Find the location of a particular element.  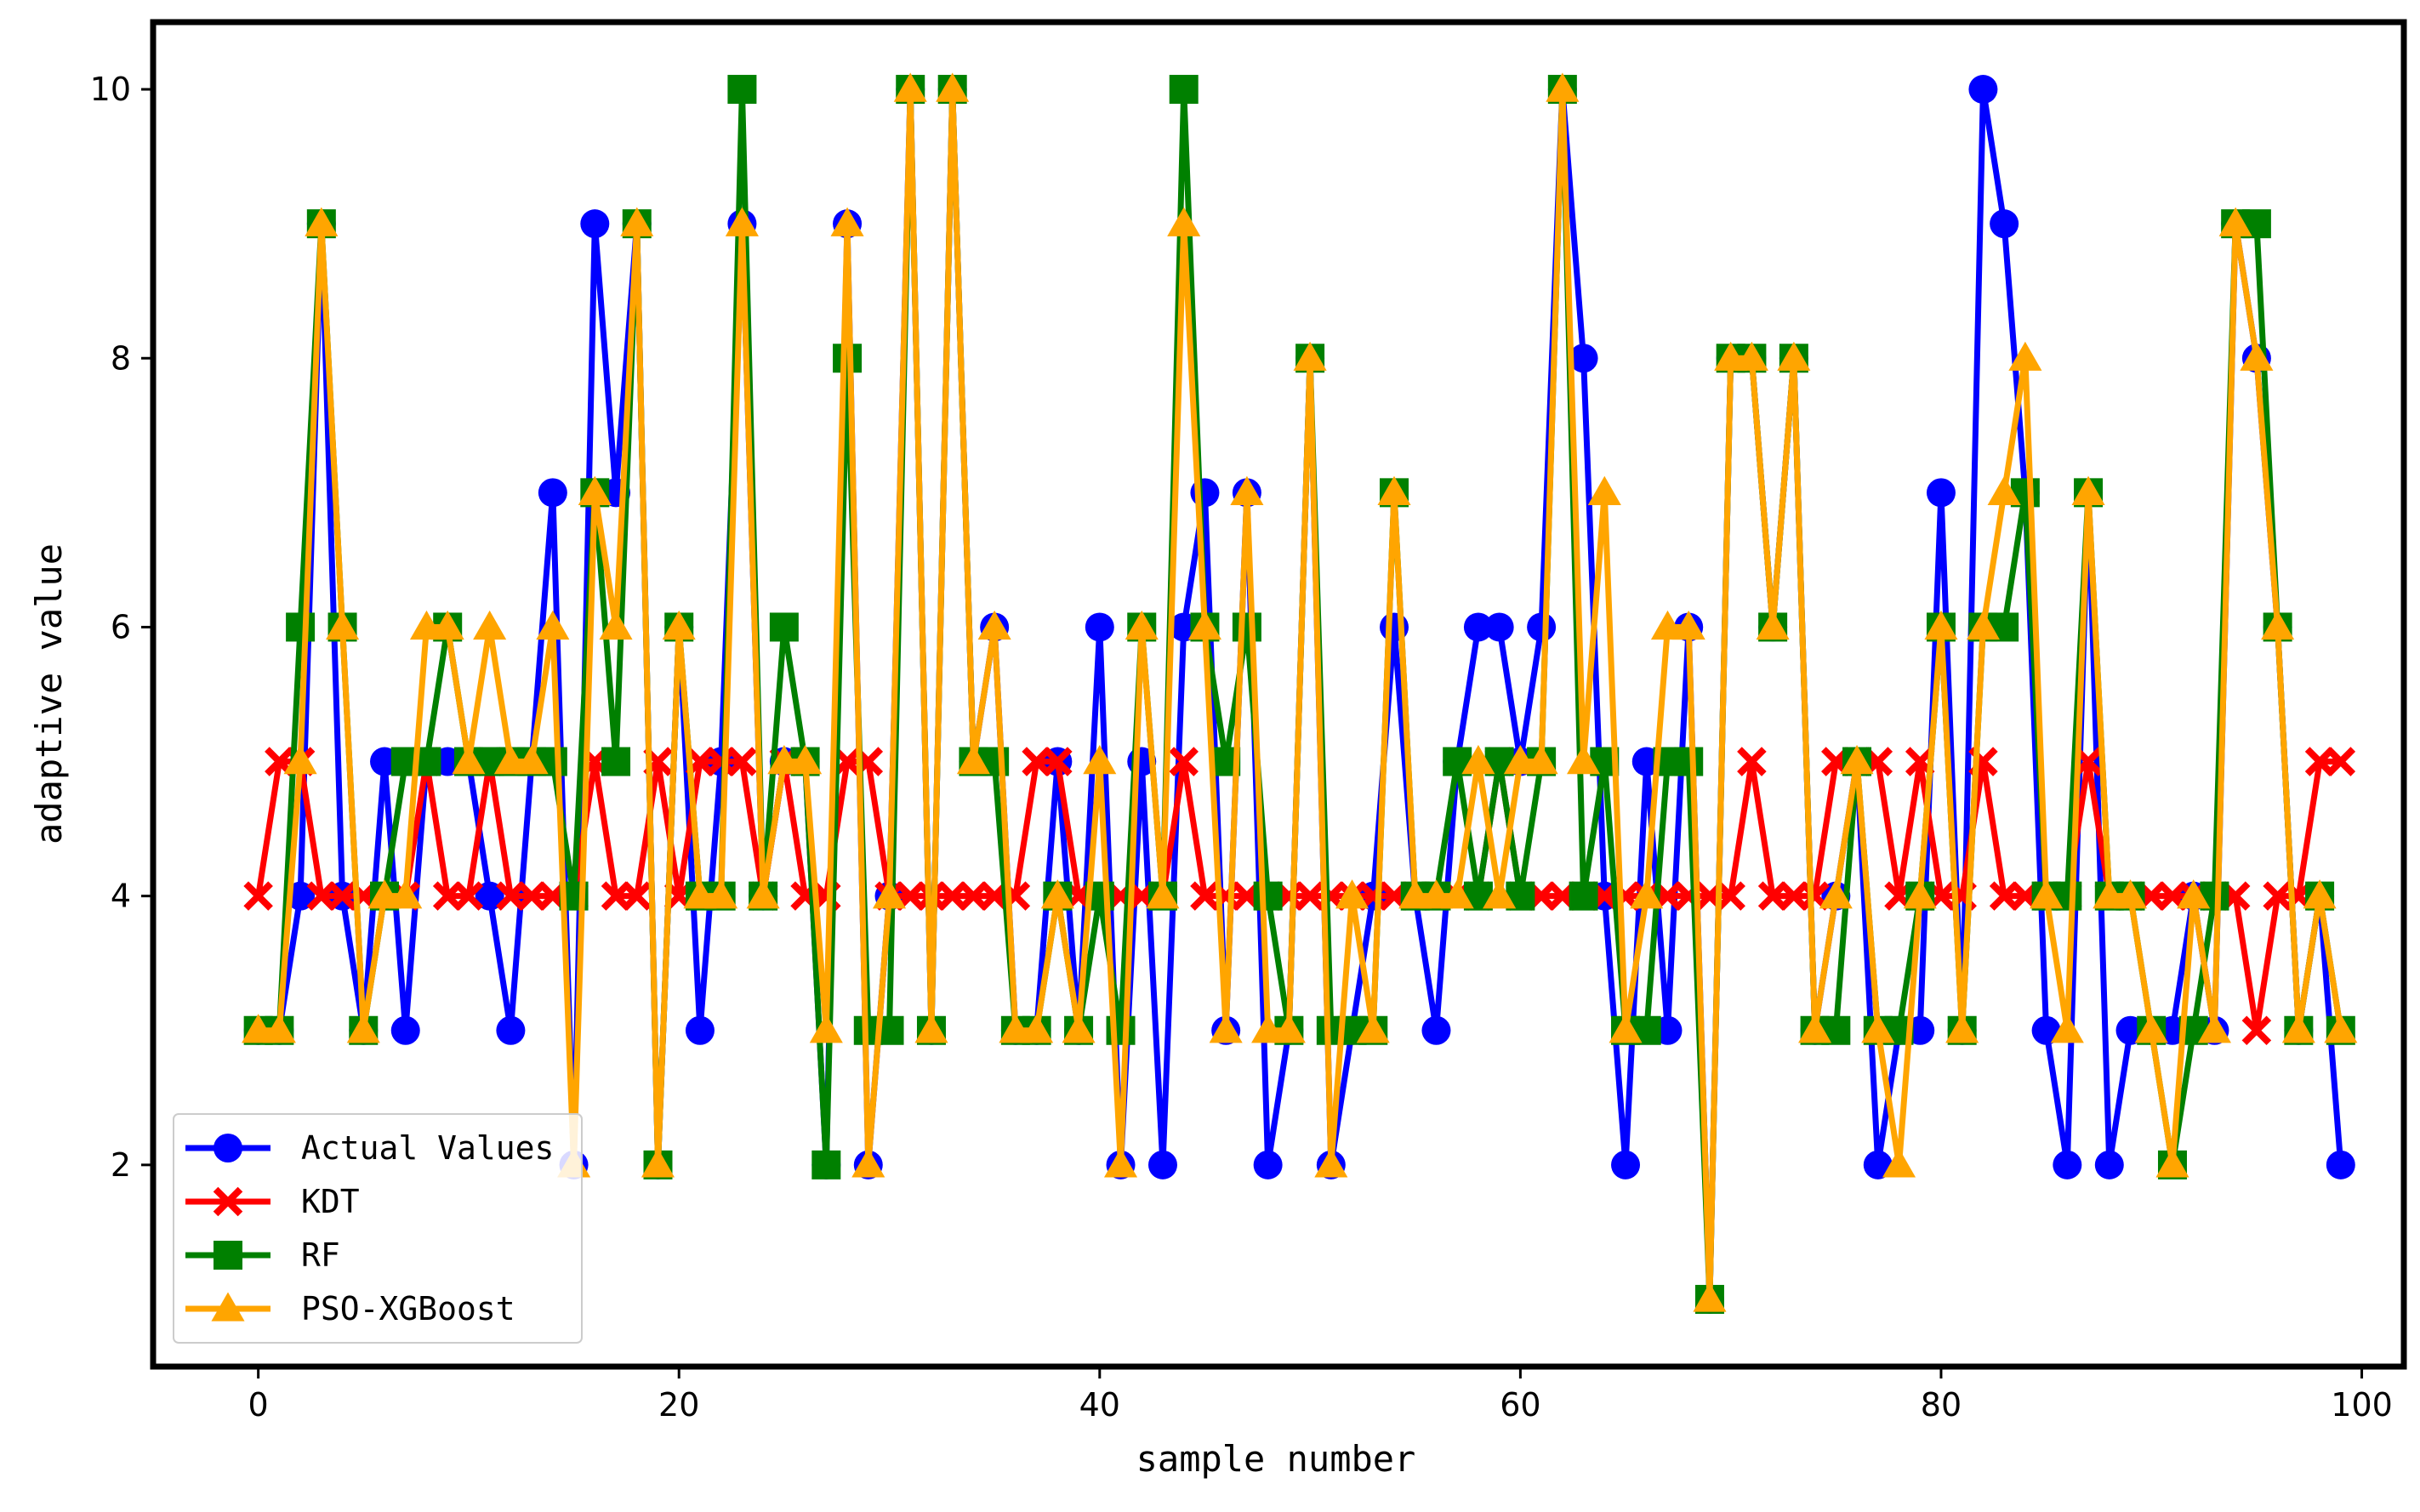

legend-box is located at coordinates (378, 1228).